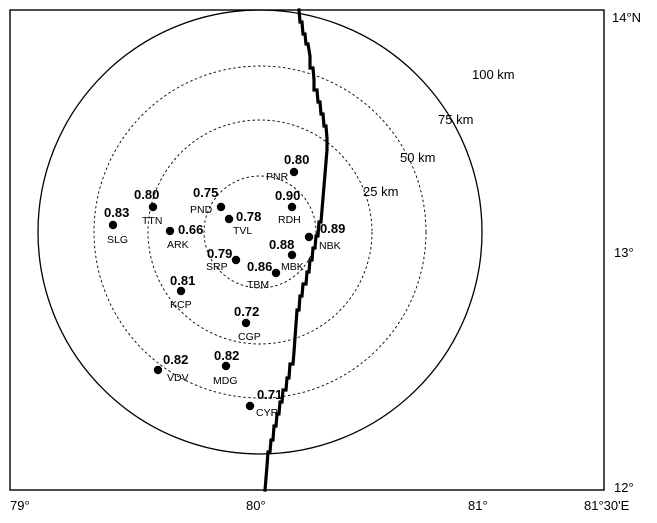 The width and height of the screenshot is (657, 523). I want to click on station-value: 0.72, so click(246, 311).